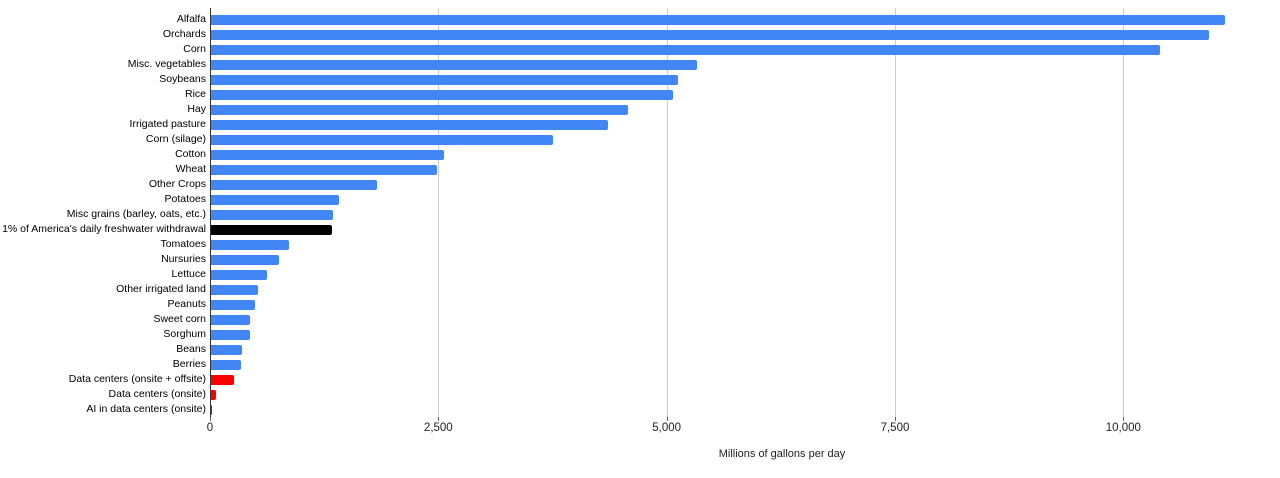  Describe the element at coordinates (166, 64) in the screenshot. I see `category-label: Misc. vegetables` at that location.